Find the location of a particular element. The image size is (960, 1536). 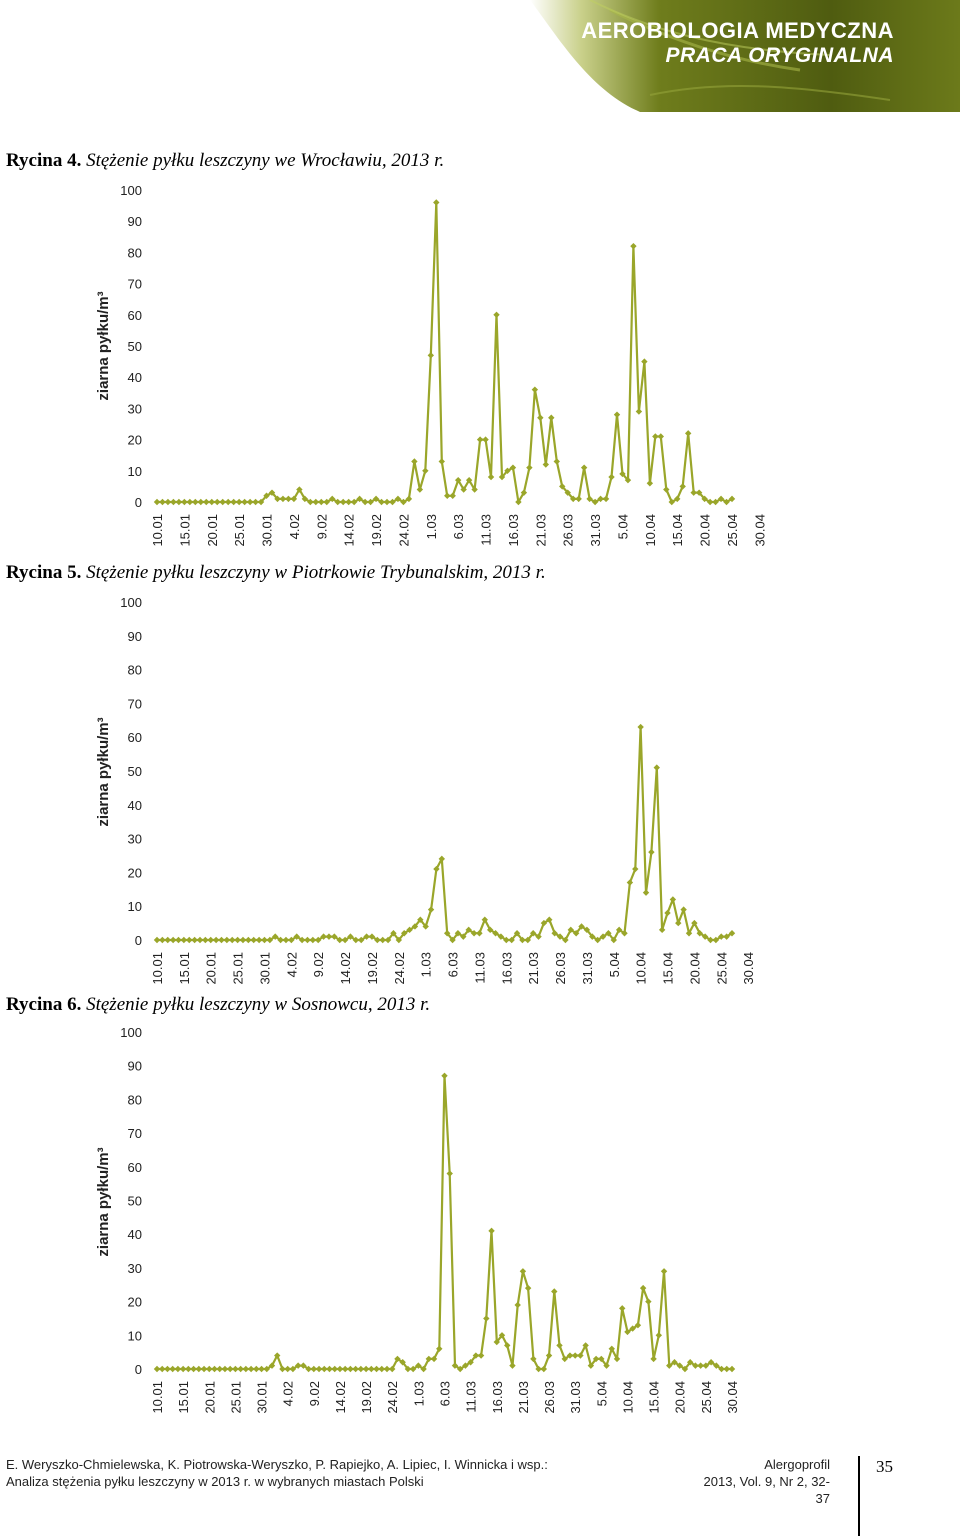

footer-volume: 2013, Vol. 9, Nr 2, 32-37 is located at coordinates (766, 1490).